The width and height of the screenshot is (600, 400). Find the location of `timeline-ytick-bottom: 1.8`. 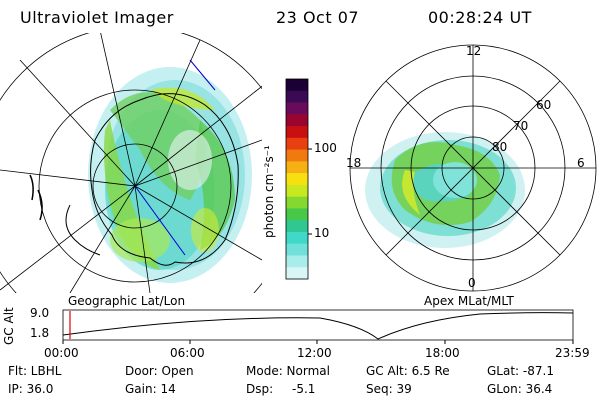

timeline-ytick-bottom: 1.8 is located at coordinates (40, 333).